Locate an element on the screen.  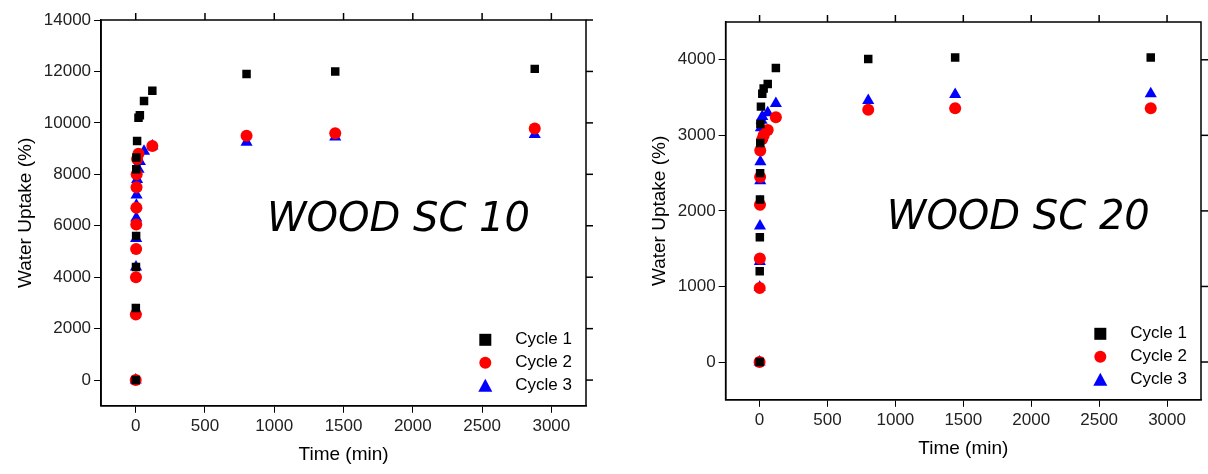
y-tick-label: 14000 is located at coordinates (67, 19).